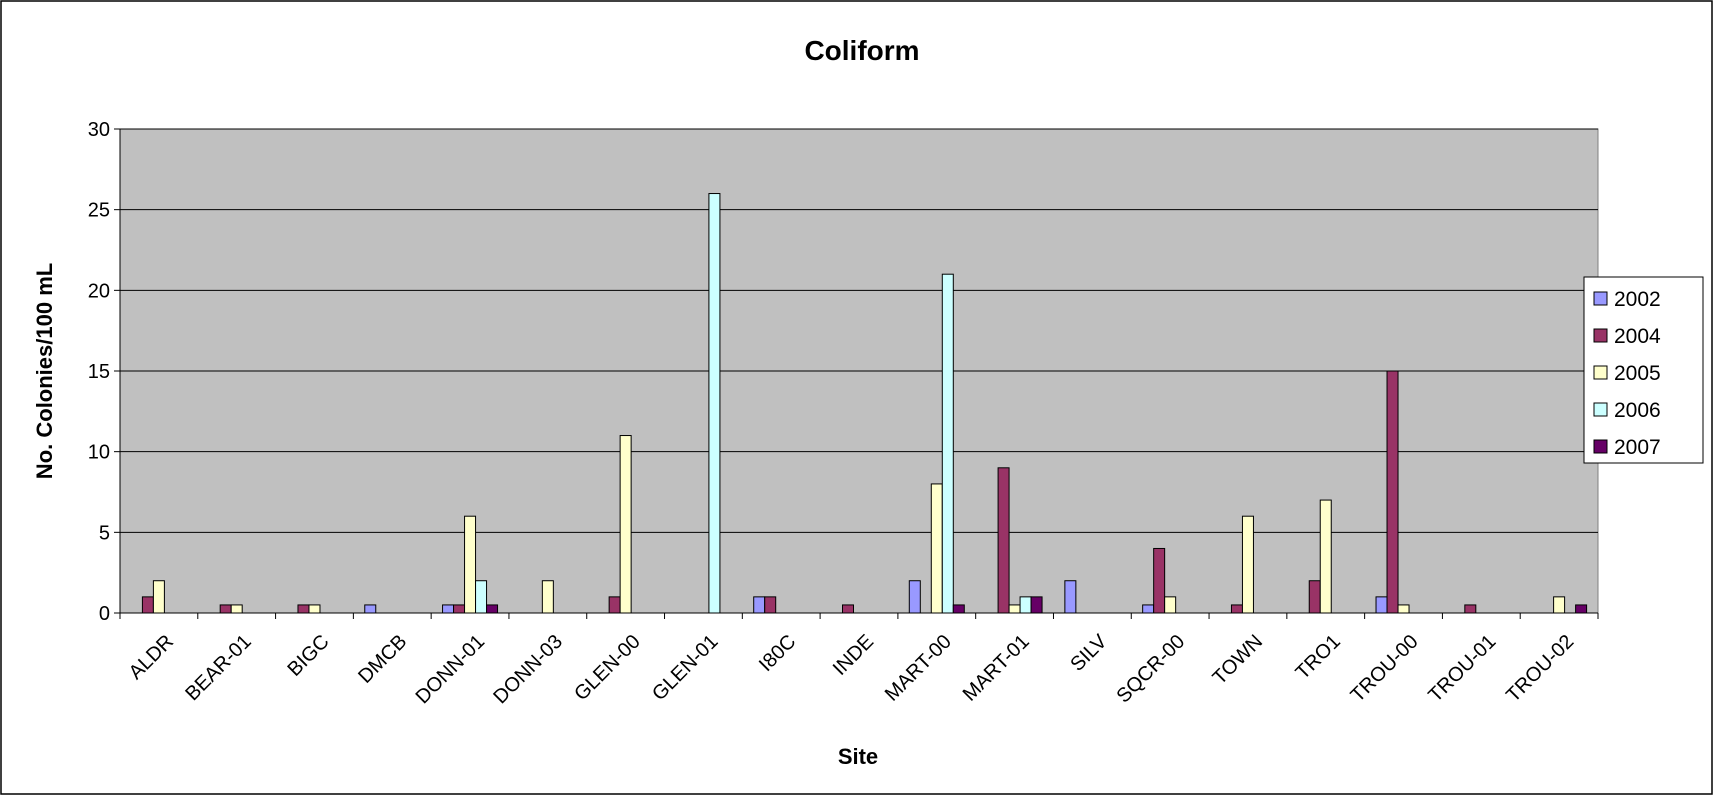  I want to click on bar-2002-i80c, so click(759, 605).